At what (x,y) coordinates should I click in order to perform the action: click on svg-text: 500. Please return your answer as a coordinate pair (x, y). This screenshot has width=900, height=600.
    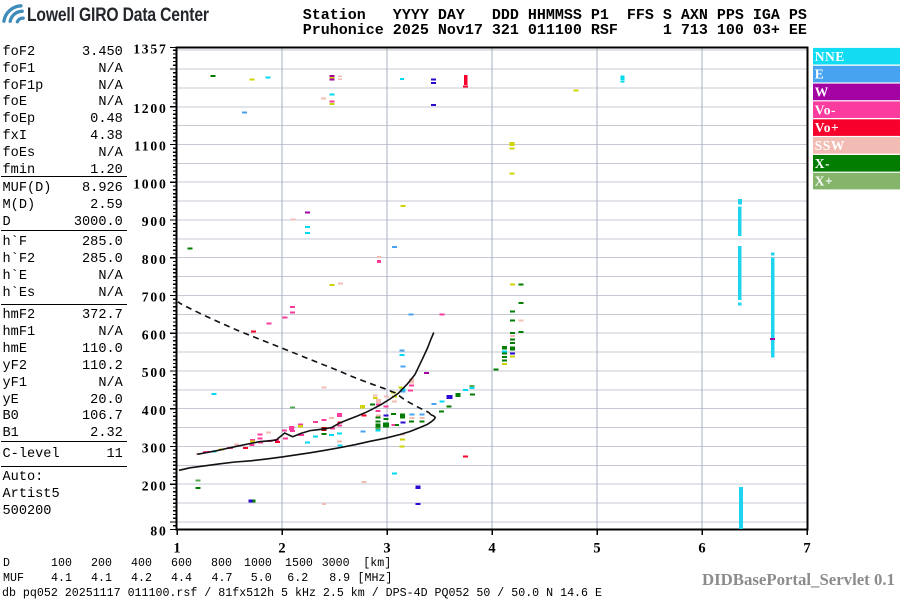
    Looking at the image, I should click on (155, 372).